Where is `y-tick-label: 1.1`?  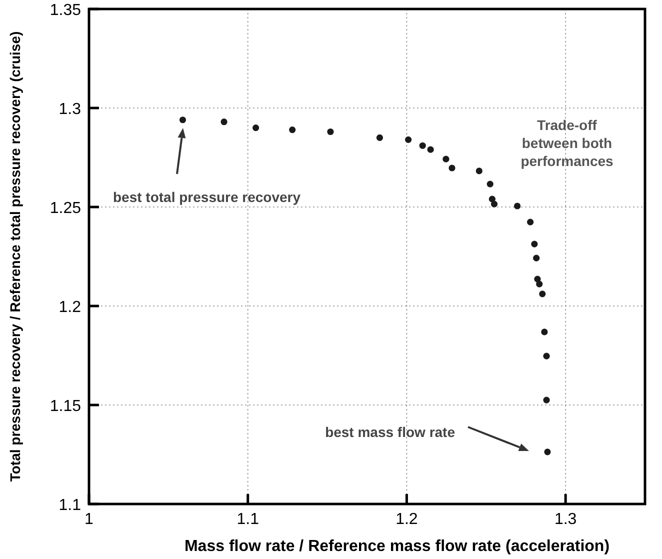 y-tick-label: 1.1 is located at coordinates (70, 505).